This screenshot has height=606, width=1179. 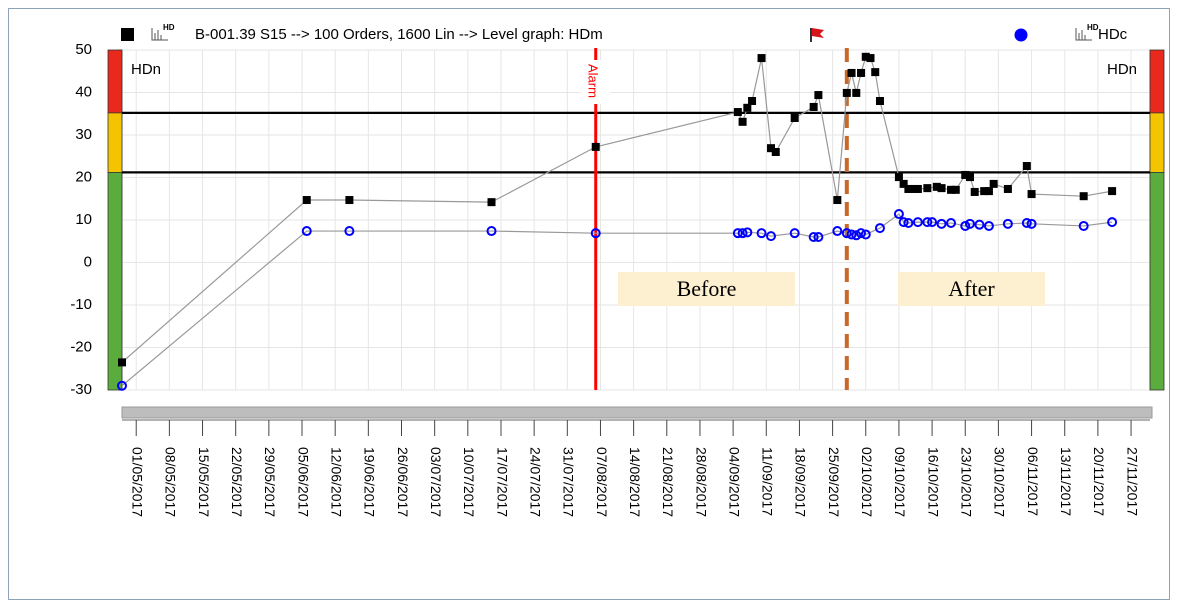 I want to click on x-tick-label: 16/10/2017, so click(x=933, y=482).